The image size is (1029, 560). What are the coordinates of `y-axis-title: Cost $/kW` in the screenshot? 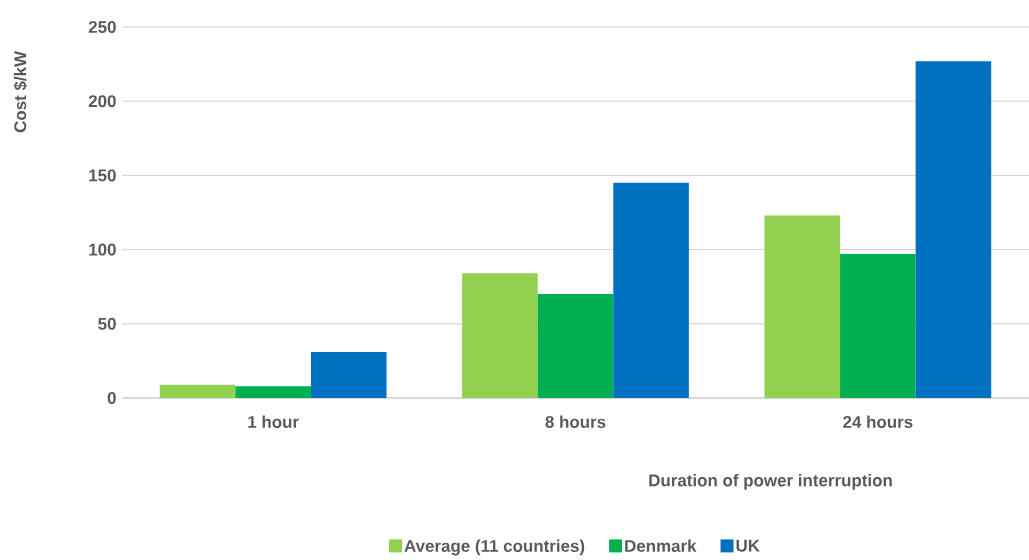 It's located at (20, 92).